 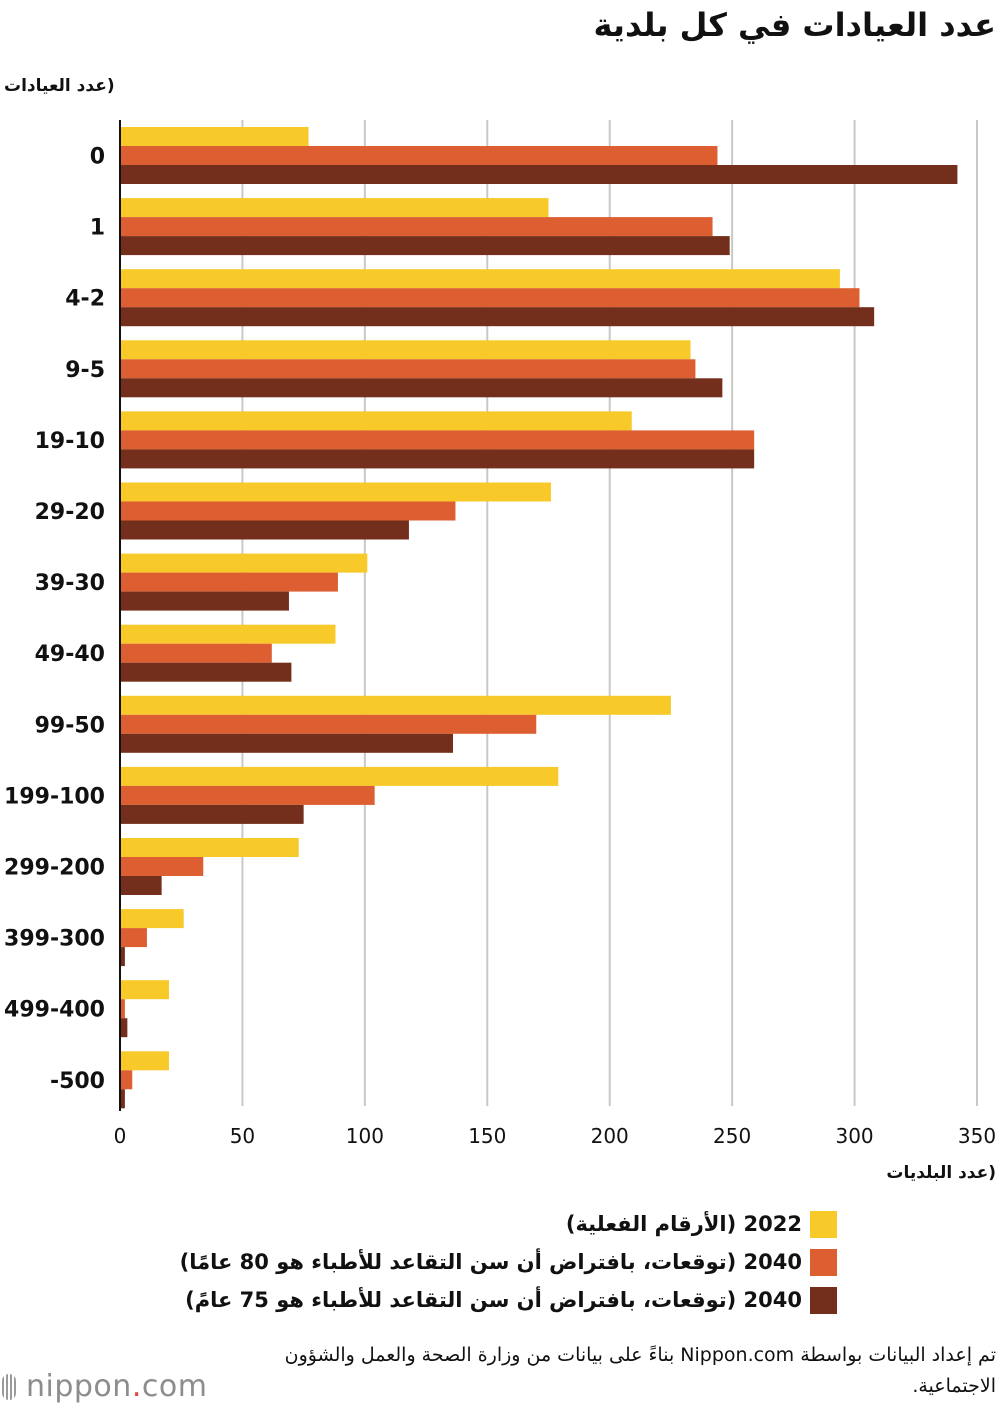 I want to click on category-label: 39-30, so click(x=70, y=583).